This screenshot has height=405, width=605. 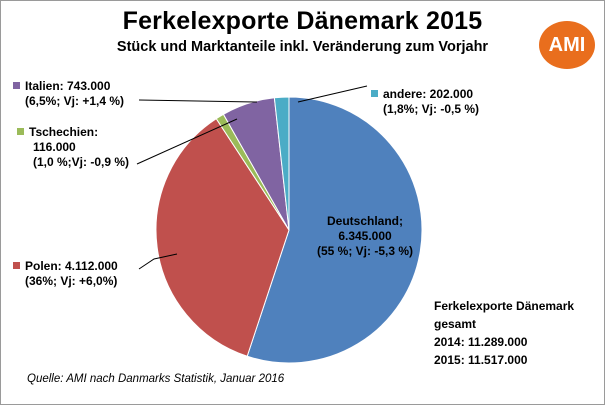 I want to click on data-label-tschechien-value: 116.000, so click(x=54, y=147).